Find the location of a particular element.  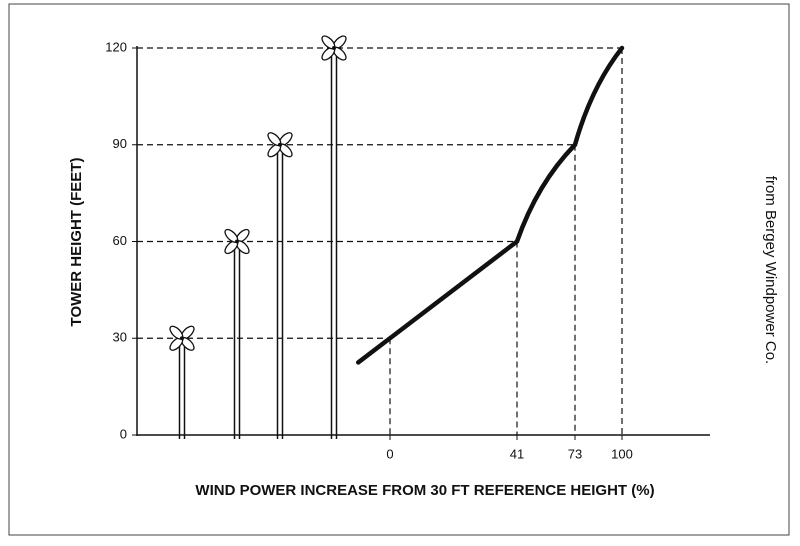

y-tick-label: 30 is located at coordinates (120, 337).